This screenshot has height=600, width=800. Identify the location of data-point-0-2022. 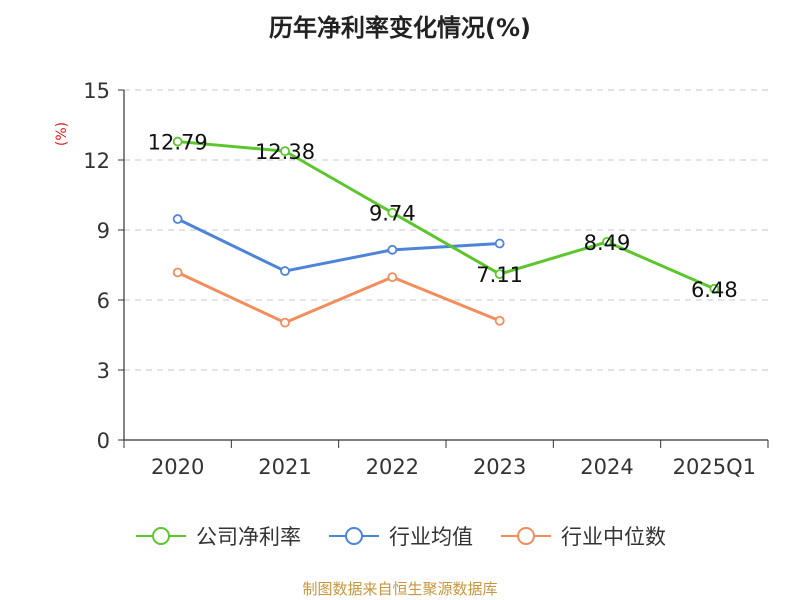
(392, 212).